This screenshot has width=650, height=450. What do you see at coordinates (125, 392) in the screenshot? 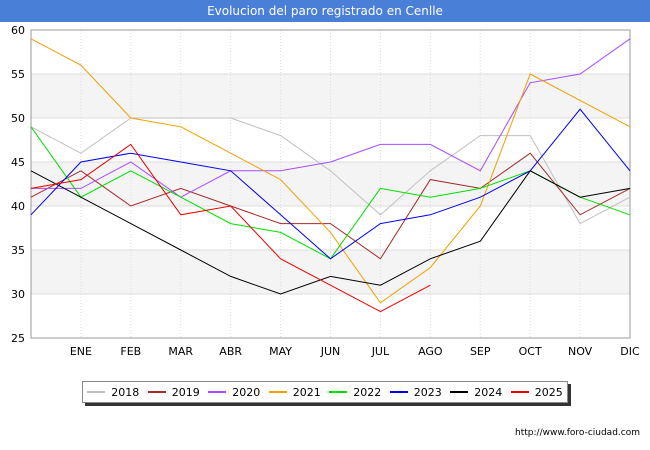
I see `legend-label: 2018` at bounding box center [125, 392].